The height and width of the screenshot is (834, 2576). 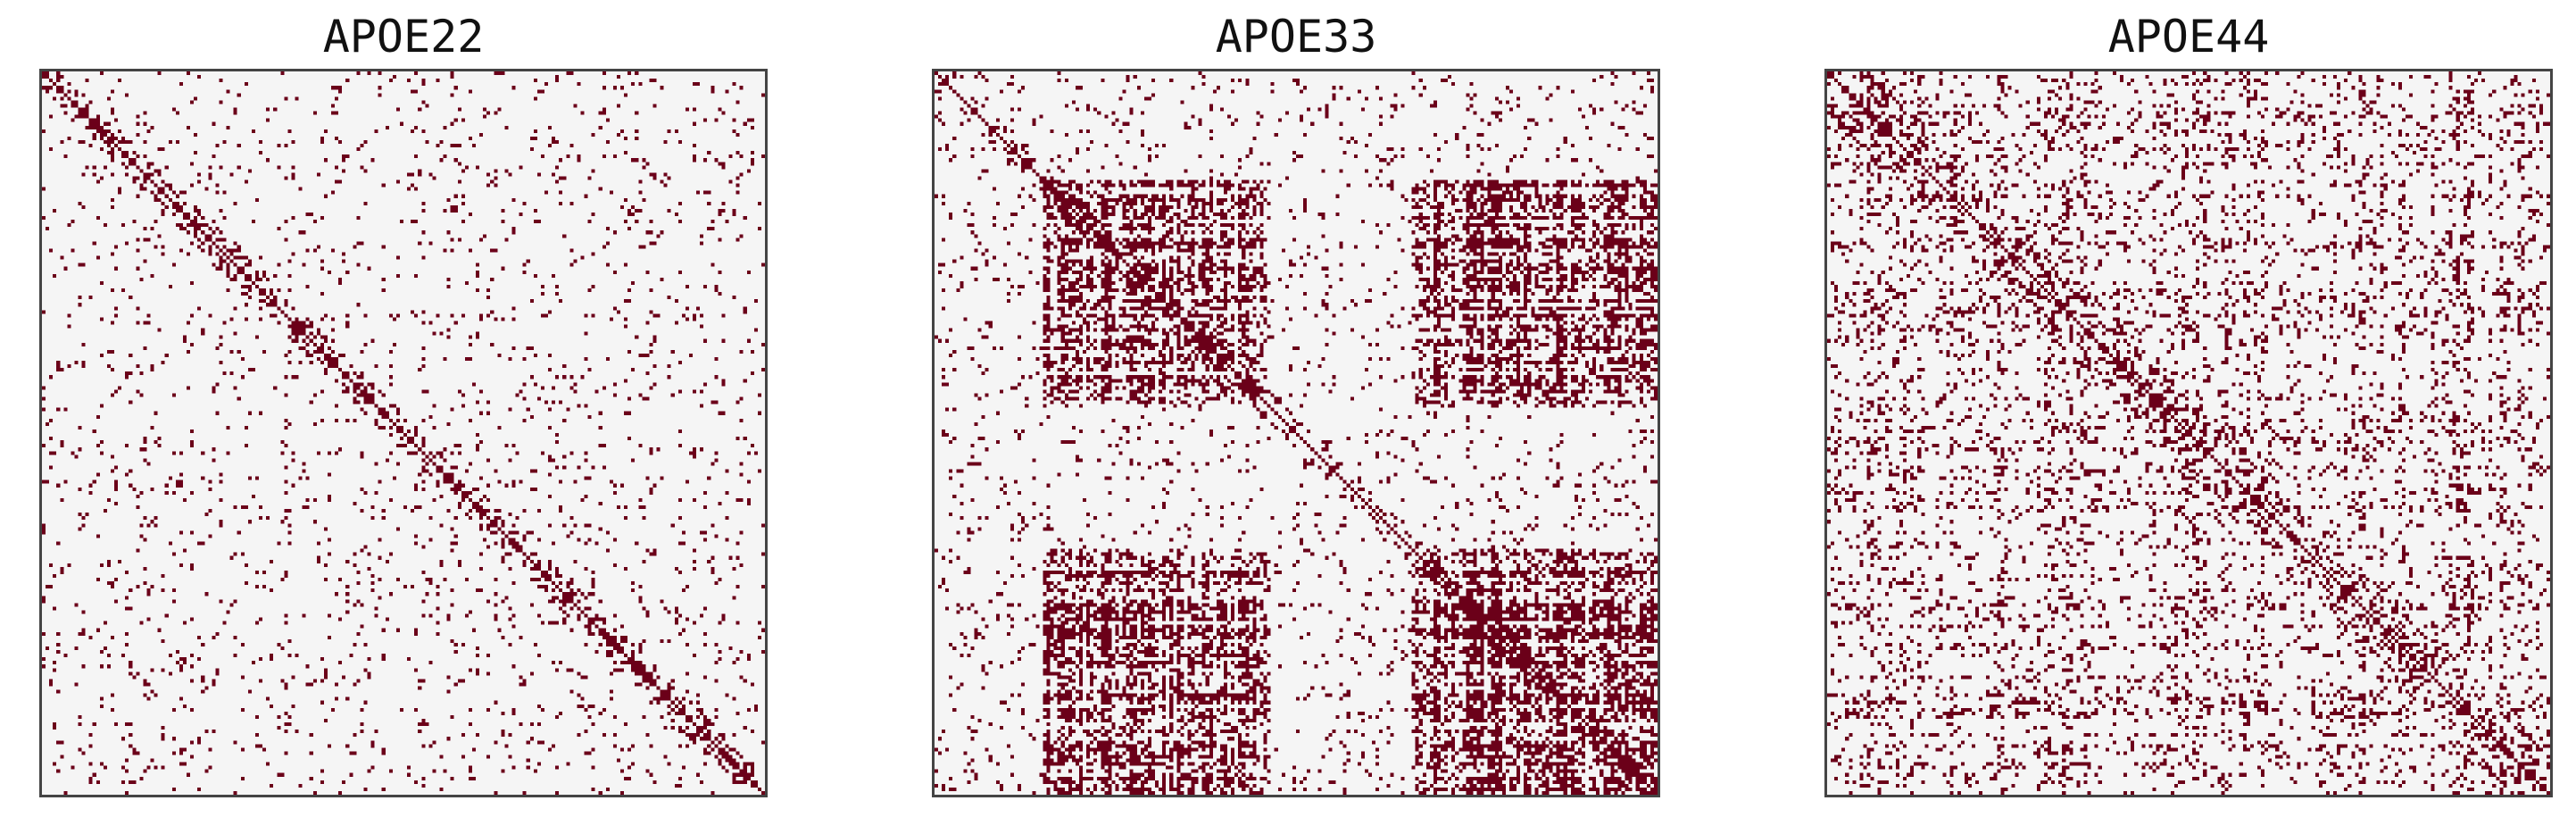 I want to click on chart-title: APOE44, so click(x=2188, y=37).